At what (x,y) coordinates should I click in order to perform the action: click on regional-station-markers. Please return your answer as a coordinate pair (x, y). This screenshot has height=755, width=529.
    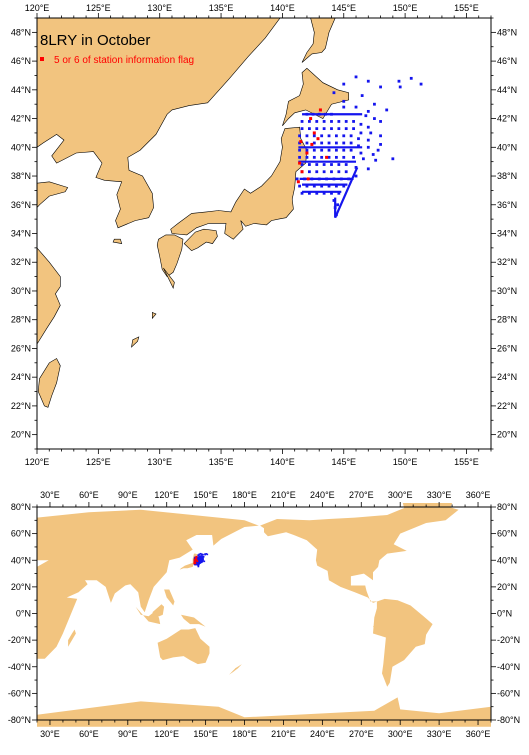
    Looking at the image, I should click on (359, 146).